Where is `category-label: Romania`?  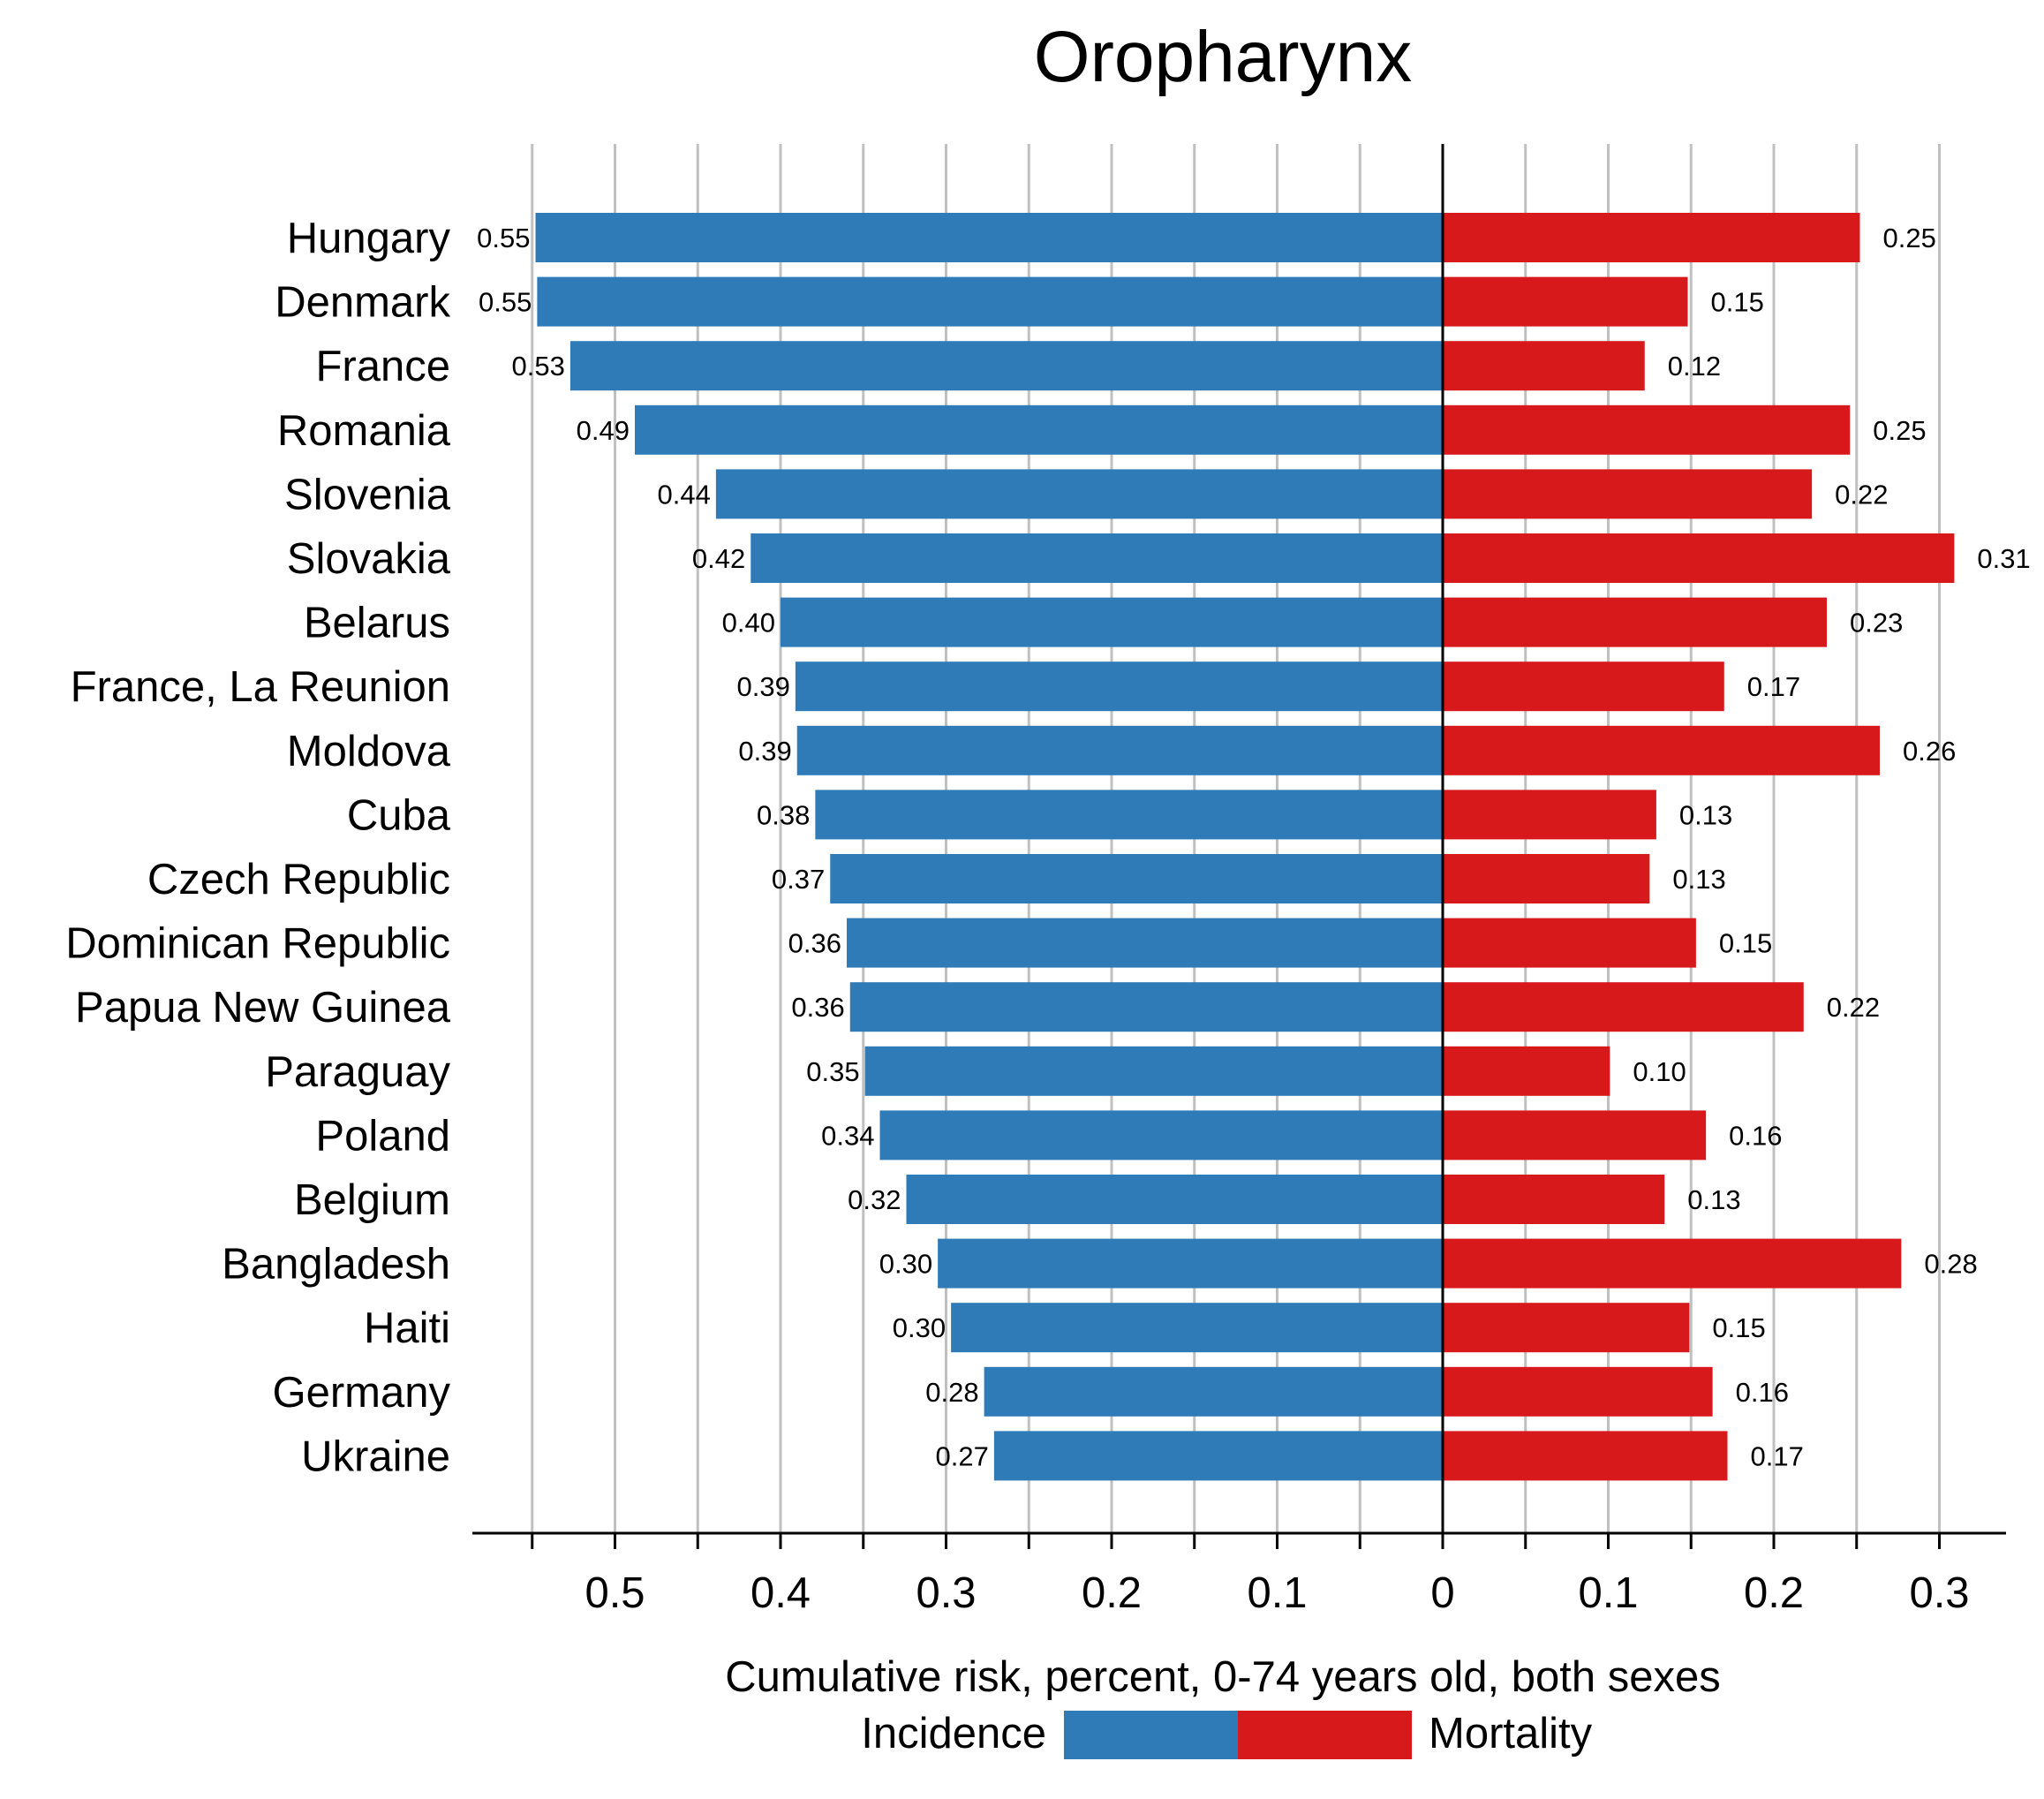 category-label: Romania is located at coordinates (364, 431).